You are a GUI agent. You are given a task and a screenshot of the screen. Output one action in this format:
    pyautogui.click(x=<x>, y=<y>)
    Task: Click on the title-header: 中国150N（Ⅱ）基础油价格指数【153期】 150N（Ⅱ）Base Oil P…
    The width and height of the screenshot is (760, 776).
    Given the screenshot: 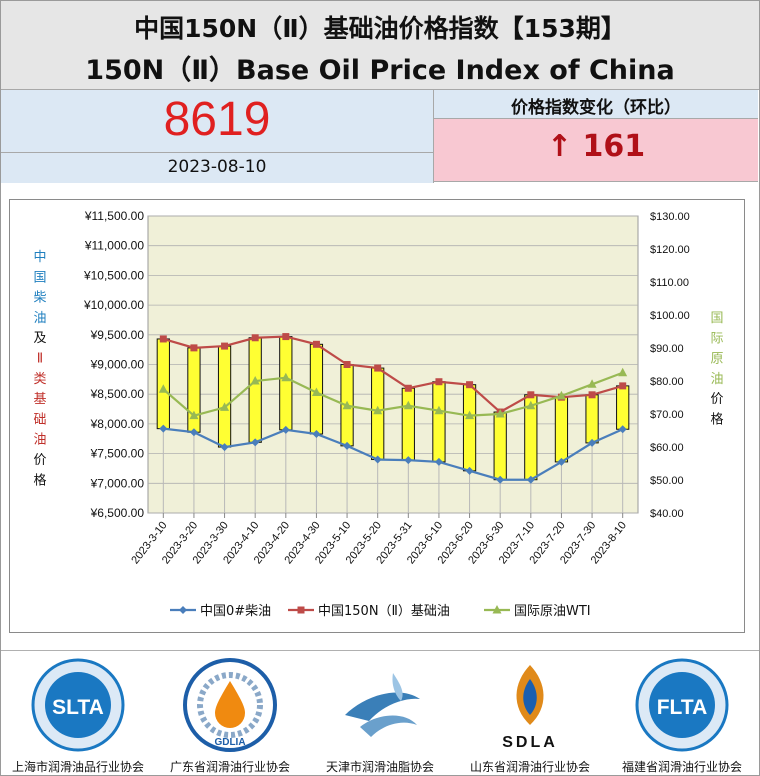 What is the action you would take?
    pyautogui.click(x=380, y=45)
    